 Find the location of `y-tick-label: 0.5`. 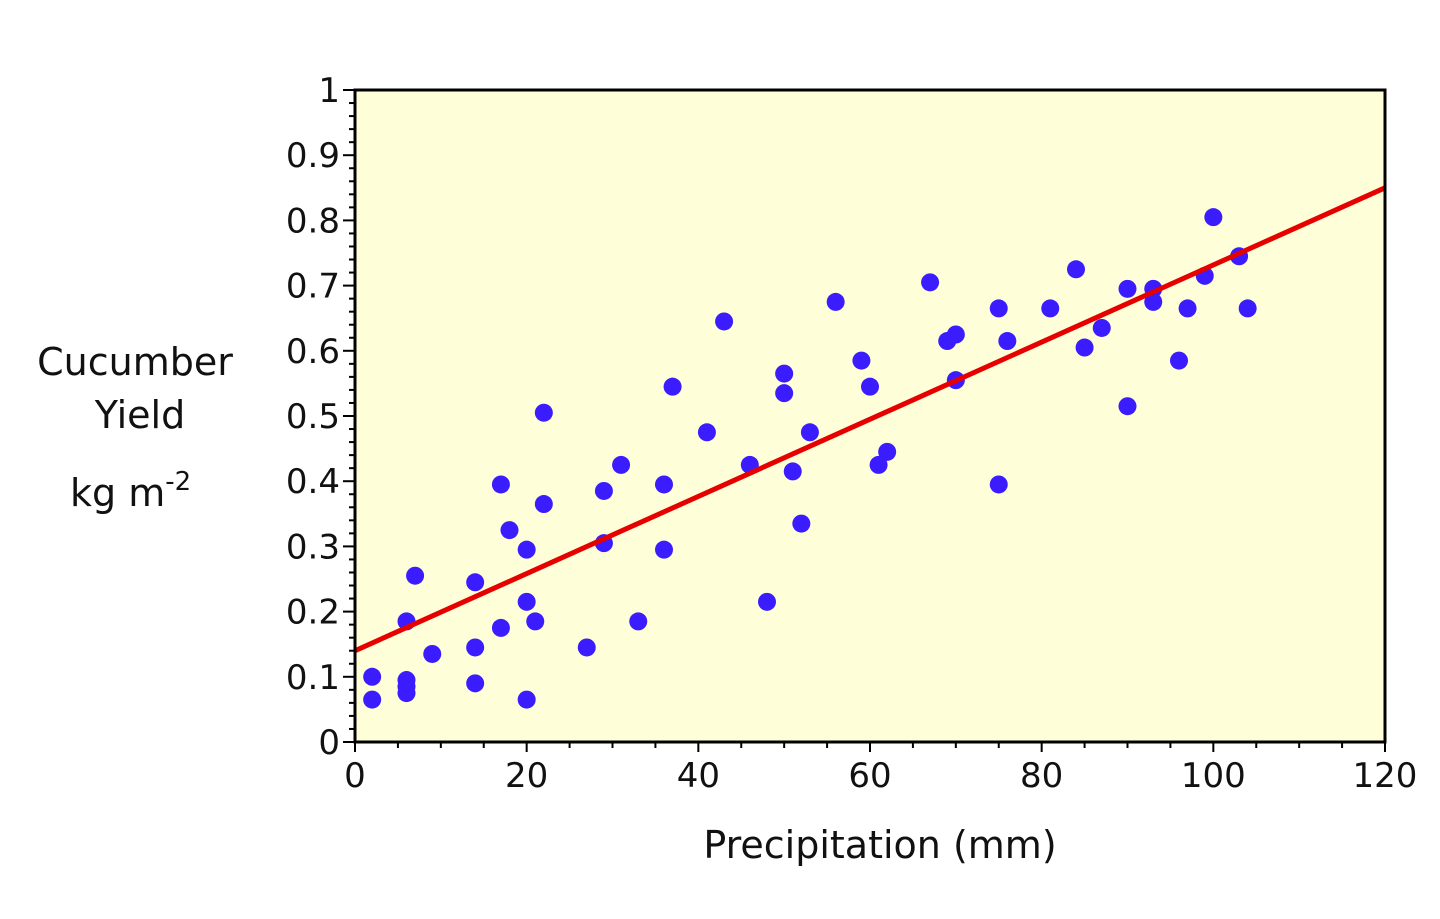

y-tick-label: 0.5 is located at coordinates (313, 417).